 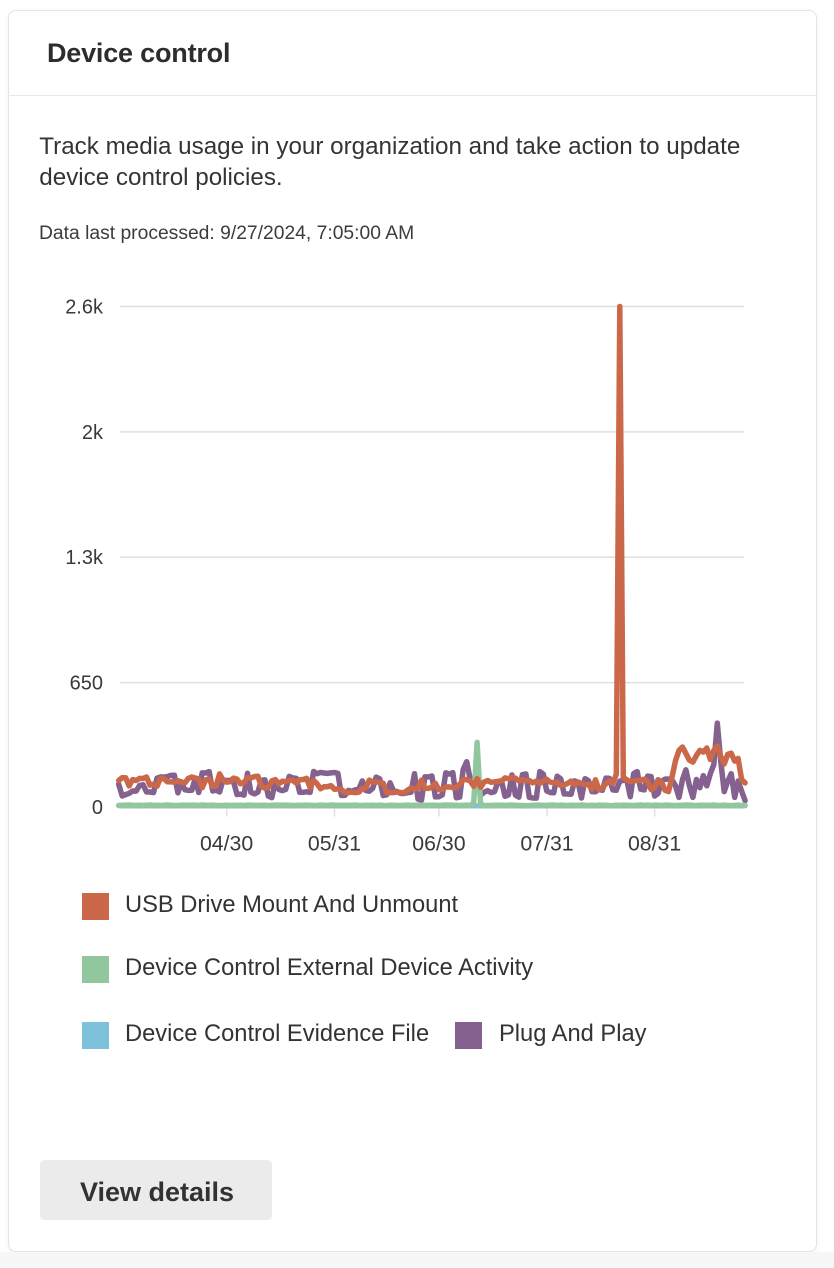 What do you see at coordinates (438, 844) in the screenshot?
I see `svg-text: 06/30` at bounding box center [438, 844].